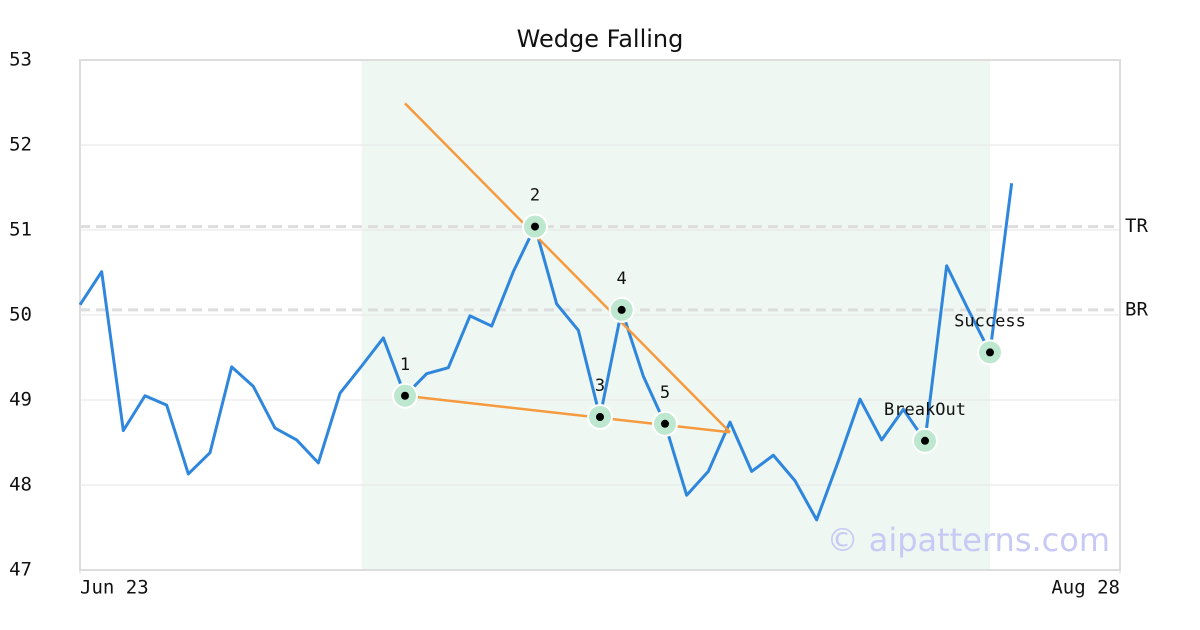 The height and width of the screenshot is (630, 1200). What do you see at coordinates (990, 321) in the screenshot?
I see `point-label: Success` at bounding box center [990, 321].